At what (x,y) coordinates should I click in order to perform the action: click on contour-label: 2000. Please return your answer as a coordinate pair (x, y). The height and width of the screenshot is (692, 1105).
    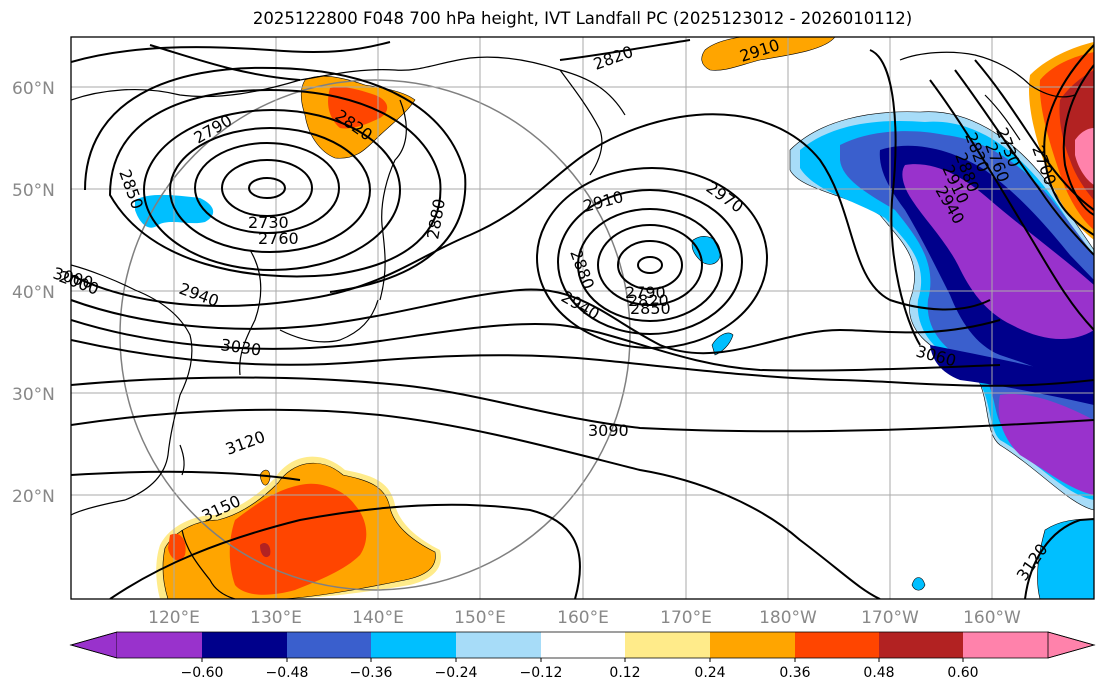
    Looking at the image, I should click on (79, 283).